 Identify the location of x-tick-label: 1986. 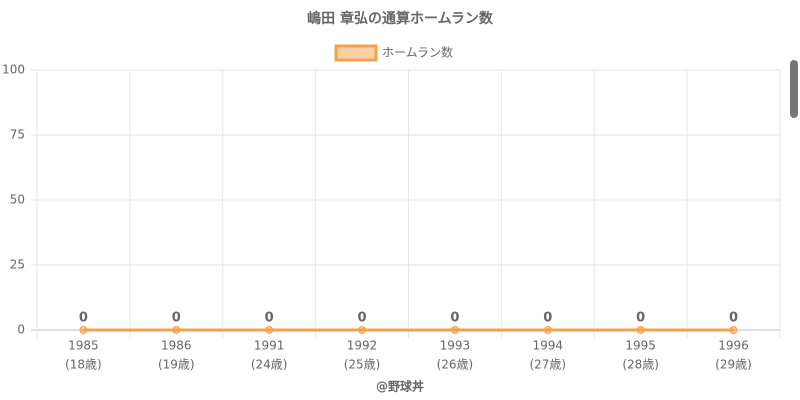
(176, 346).